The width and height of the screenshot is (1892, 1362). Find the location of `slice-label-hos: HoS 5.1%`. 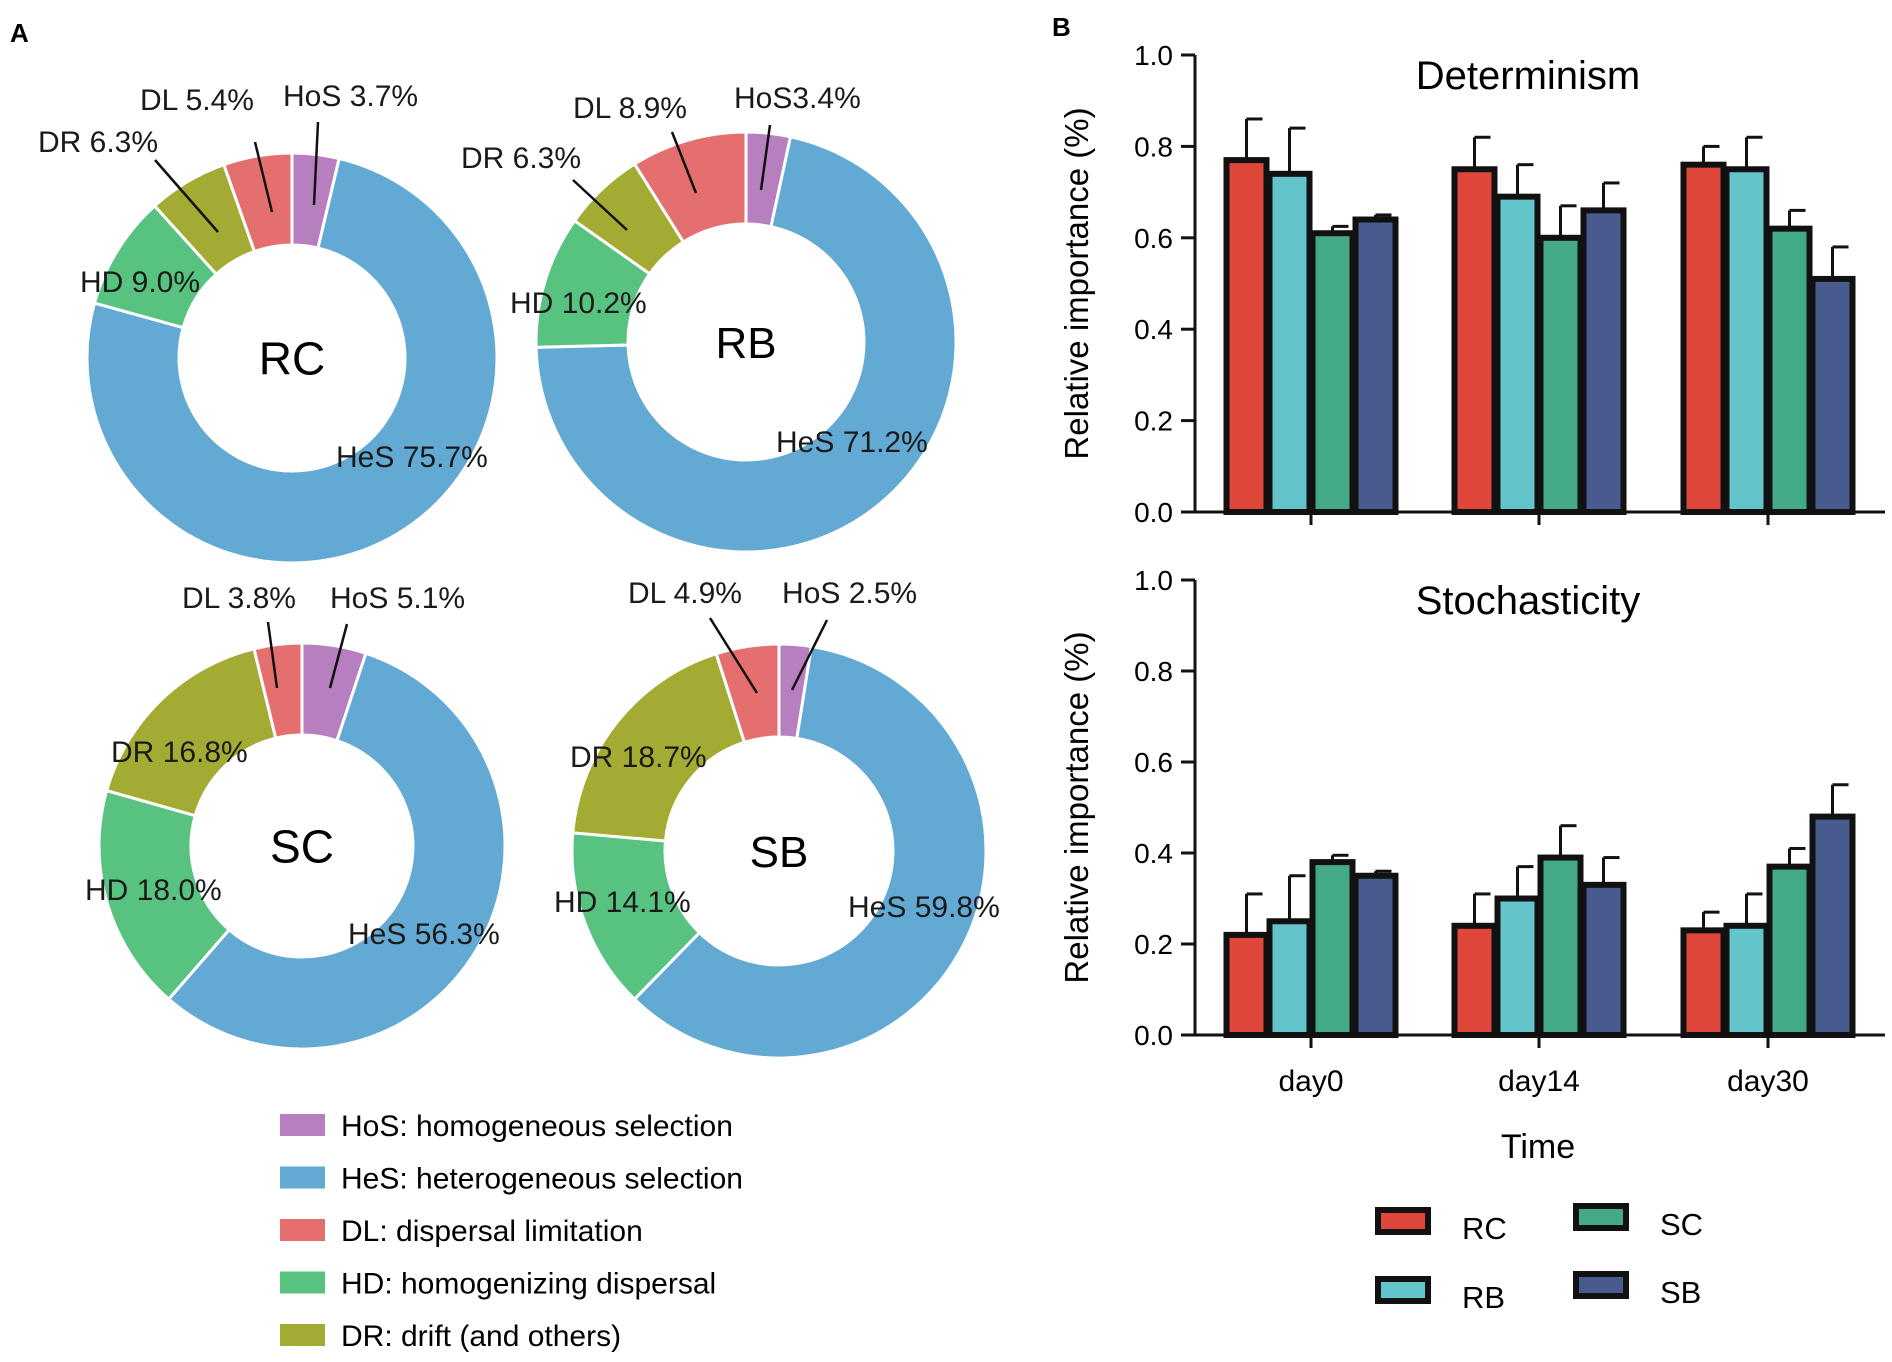

slice-label-hos: HoS 5.1% is located at coordinates (397, 598).